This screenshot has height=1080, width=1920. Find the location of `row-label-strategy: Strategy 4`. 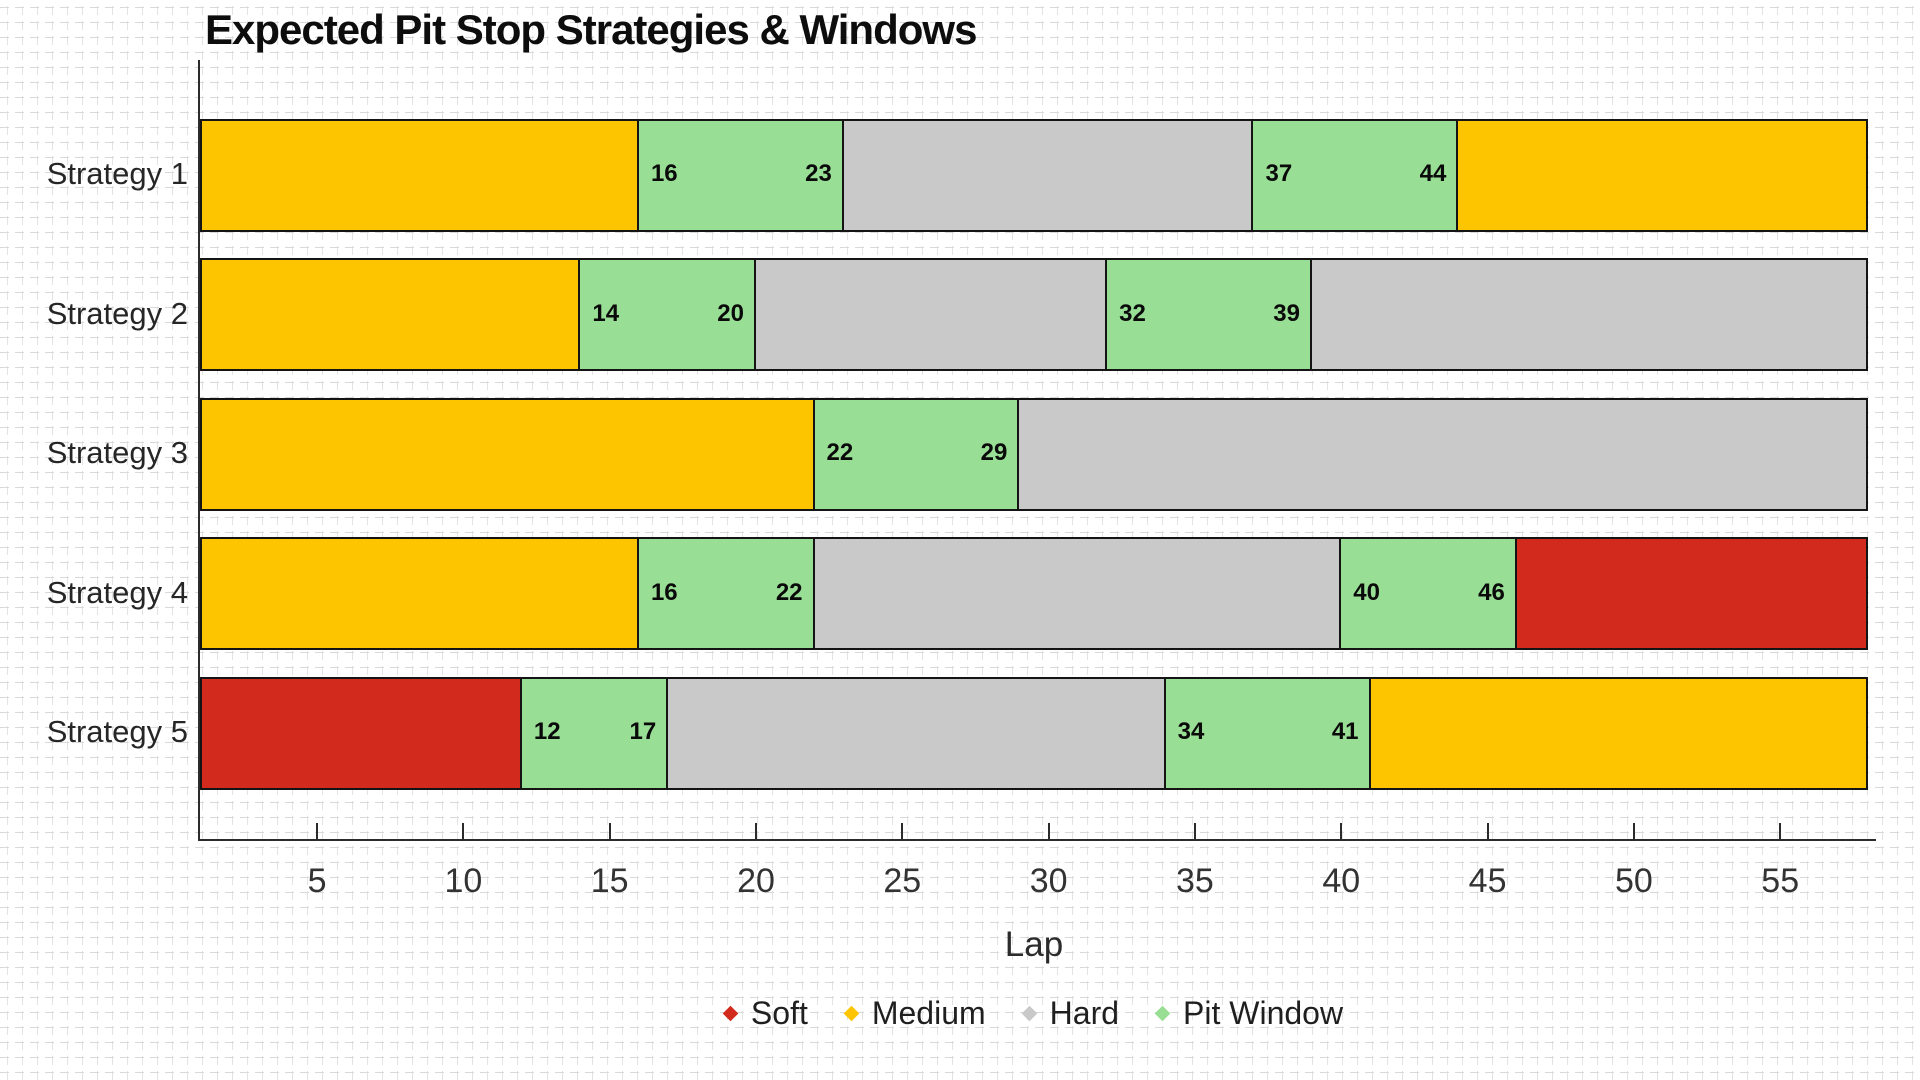

row-label-strategy: Strategy 4 is located at coordinates (117, 592).